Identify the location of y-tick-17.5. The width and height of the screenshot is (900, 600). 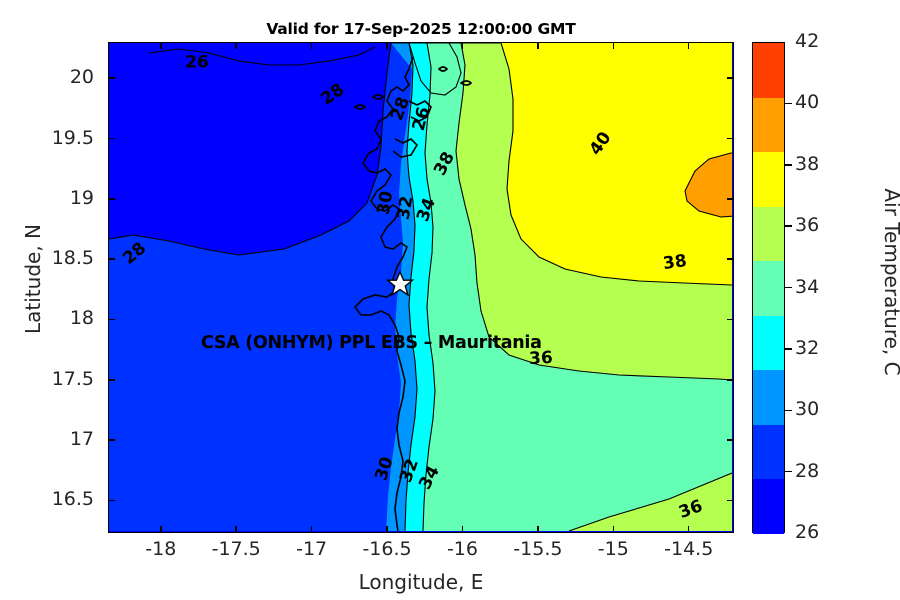
(111, 380).